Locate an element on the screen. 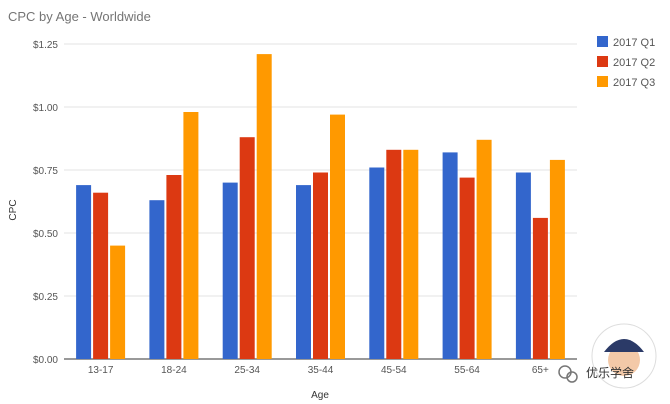 This screenshot has width=670, height=404. x-tick-label: 18-24 is located at coordinates (174, 370).